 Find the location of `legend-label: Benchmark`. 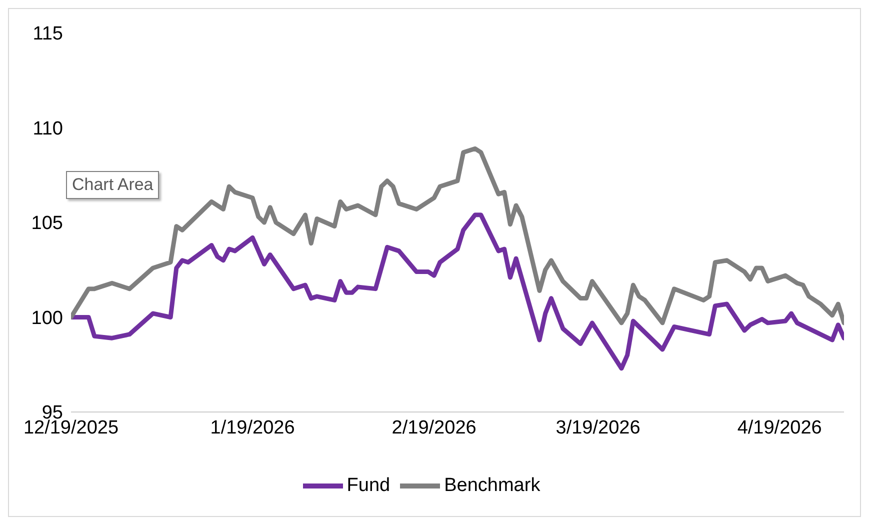

legend-label: Benchmark is located at coordinates (492, 485).